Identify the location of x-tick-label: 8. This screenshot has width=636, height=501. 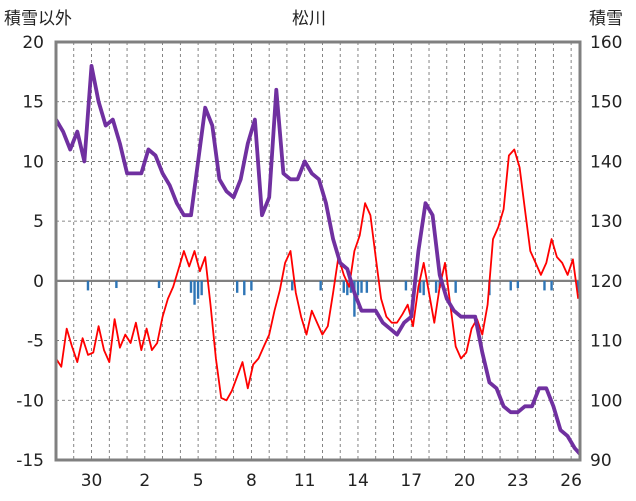
(251, 481).